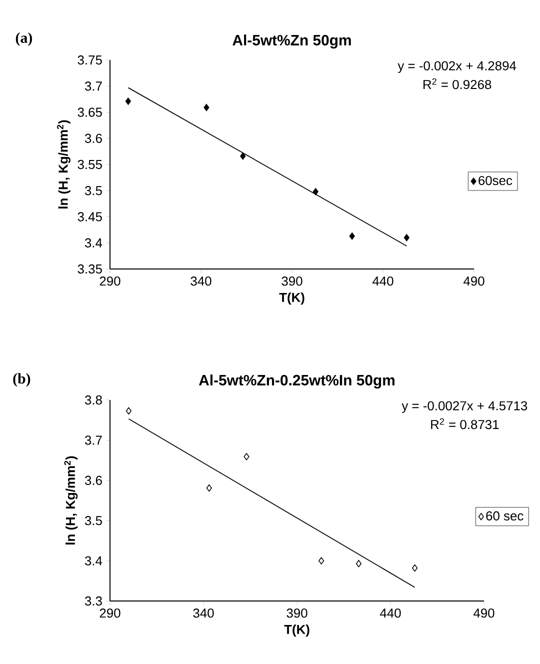 The height and width of the screenshot is (664, 540). Describe the element at coordinates (458, 84) in the screenshot. I see `annotation: R$^{2}$ = 0.9268` at that location.